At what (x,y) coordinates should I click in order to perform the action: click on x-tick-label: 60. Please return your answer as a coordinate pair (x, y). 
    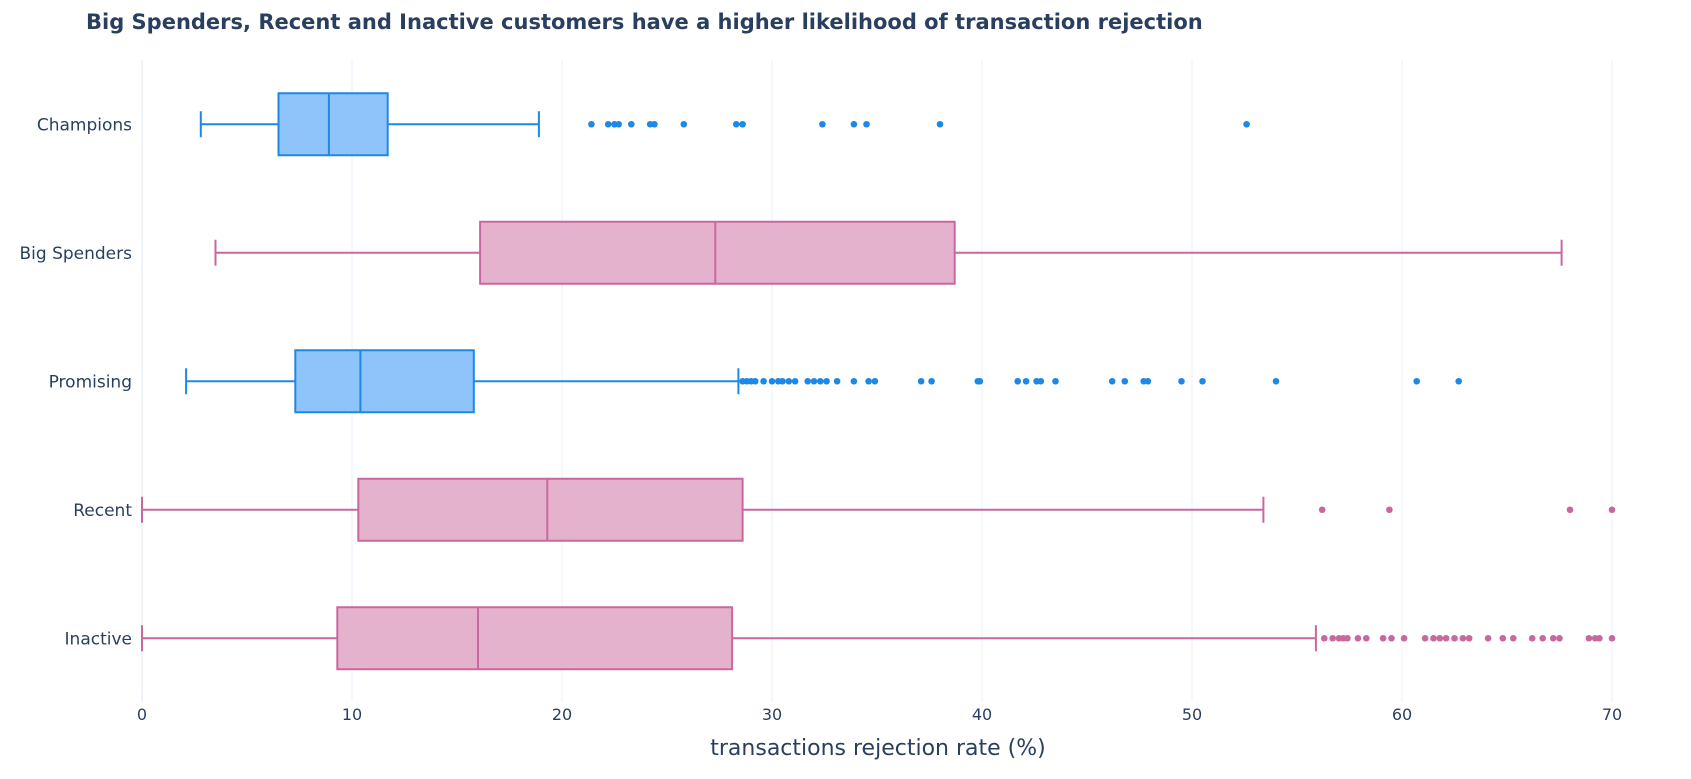
    Looking at the image, I should click on (1402, 714).